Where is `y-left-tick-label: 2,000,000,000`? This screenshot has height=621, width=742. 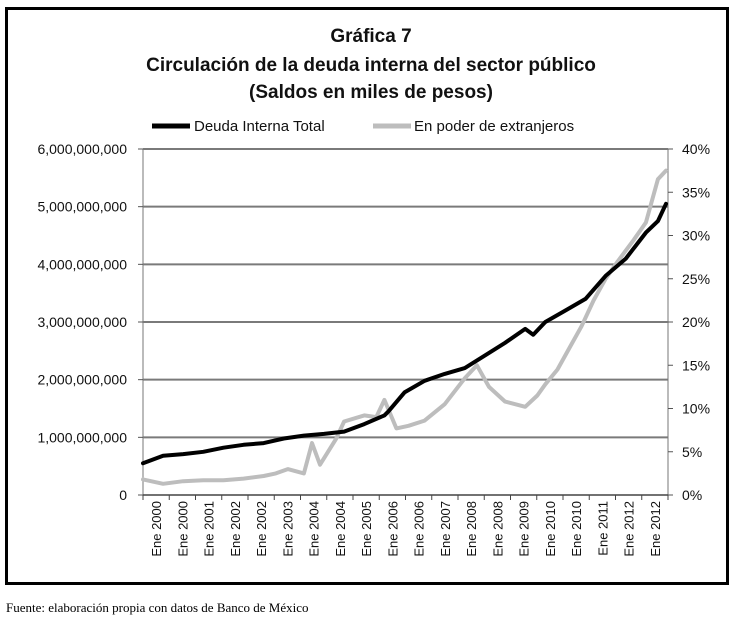
y-left-tick-label: 2,000,000,000 is located at coordinates (82, 380).